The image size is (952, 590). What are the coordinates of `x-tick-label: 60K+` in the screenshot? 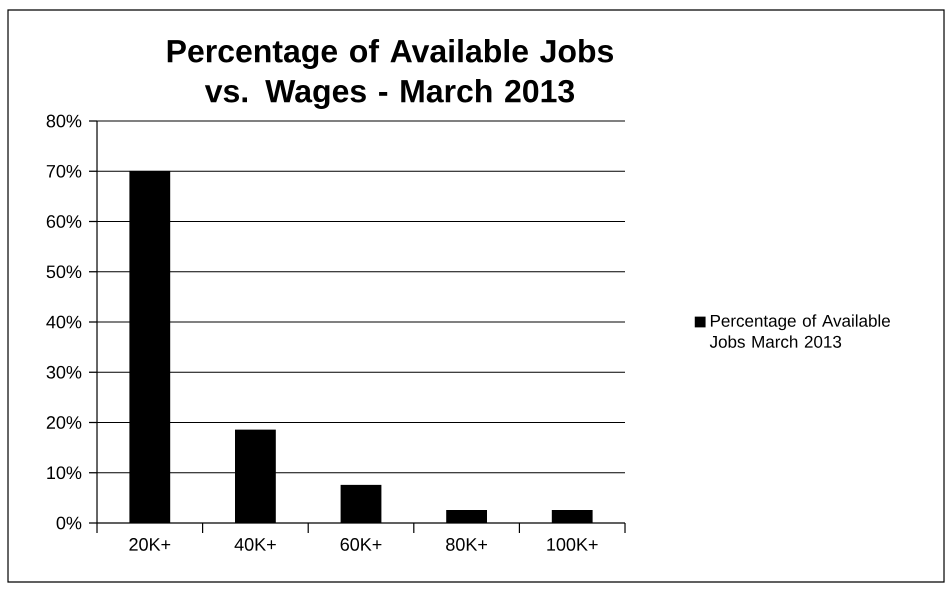 It's located at (361, 544).